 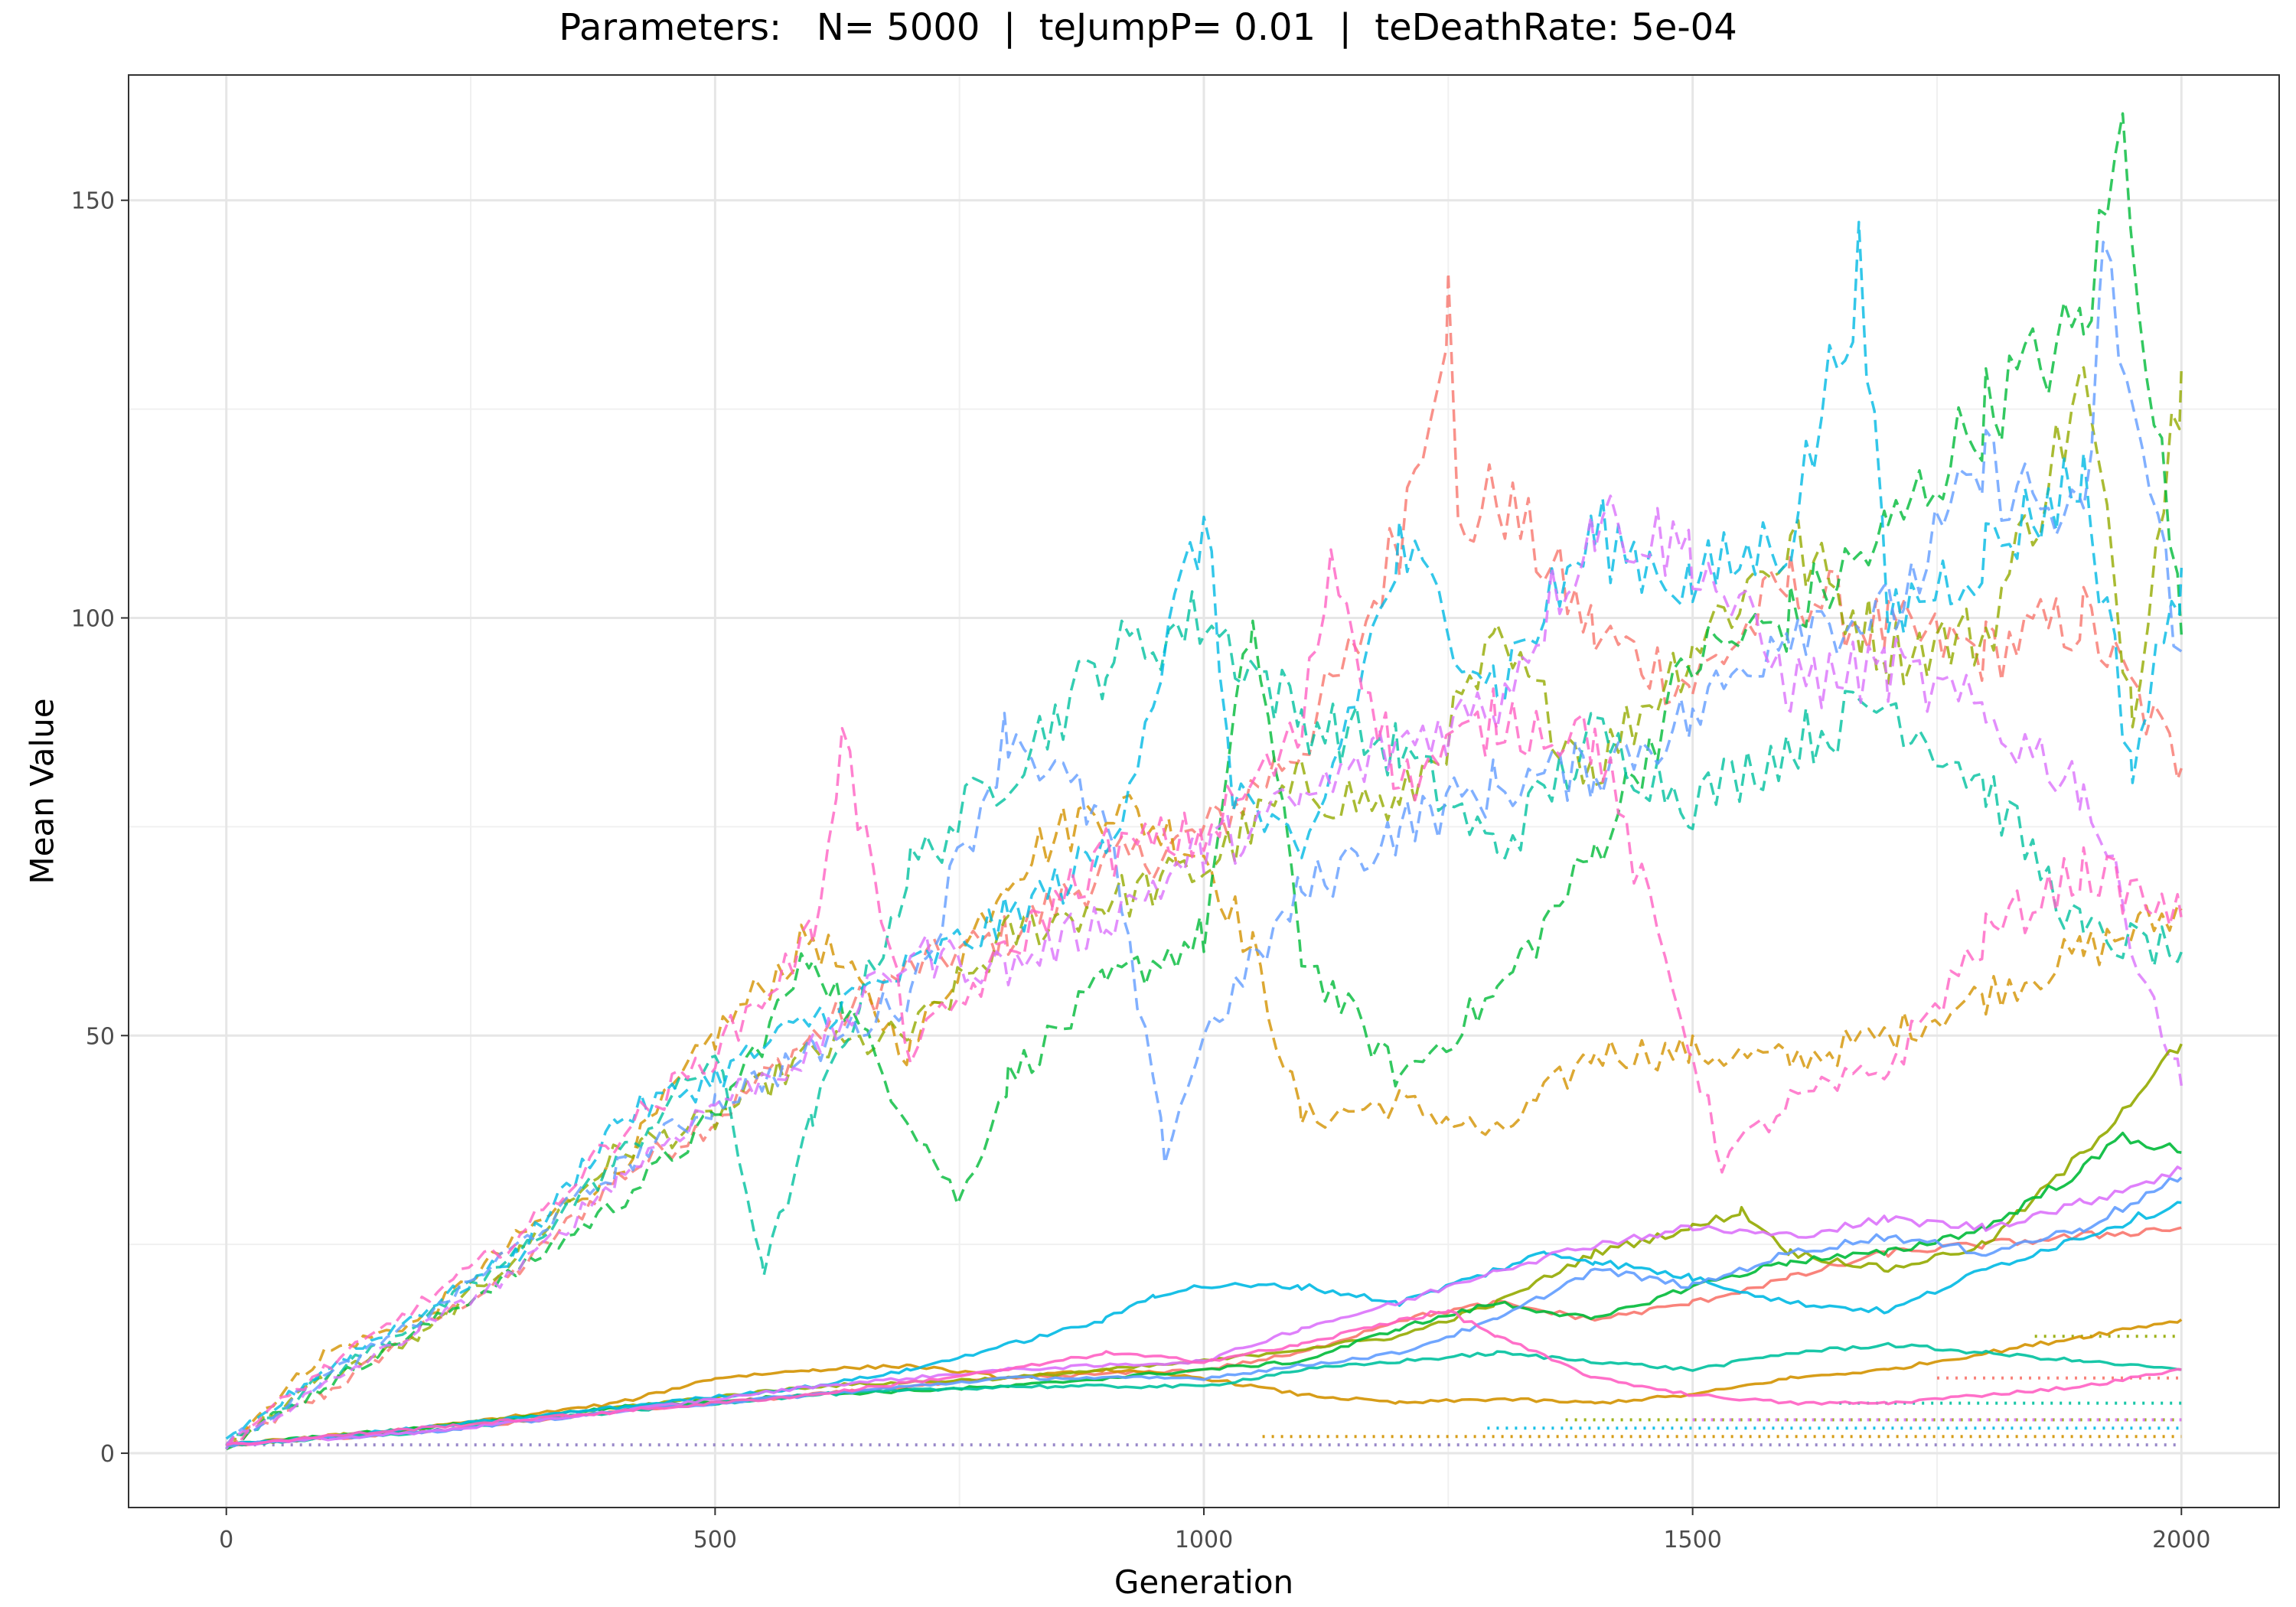 What do you see at coordinates (1203, 1582) in the screenshot?
I see `x-axis-title: Generation` at bounding box center [1203, 1582].